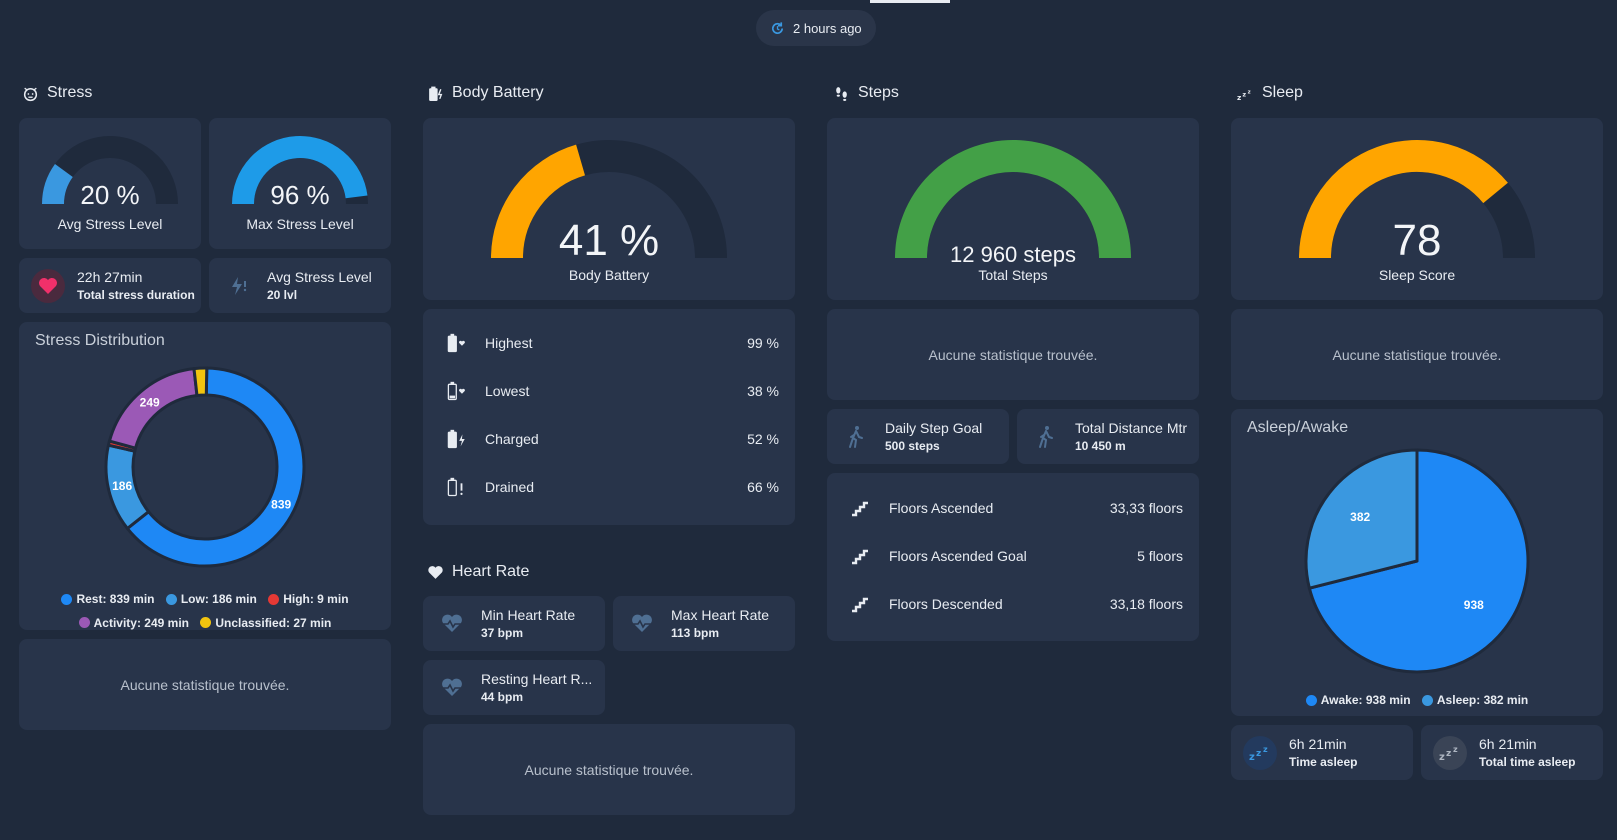 The height and width of the screenshot is (840, 1617). I want to click on section-title-stress: Stress, so click(57, 93).